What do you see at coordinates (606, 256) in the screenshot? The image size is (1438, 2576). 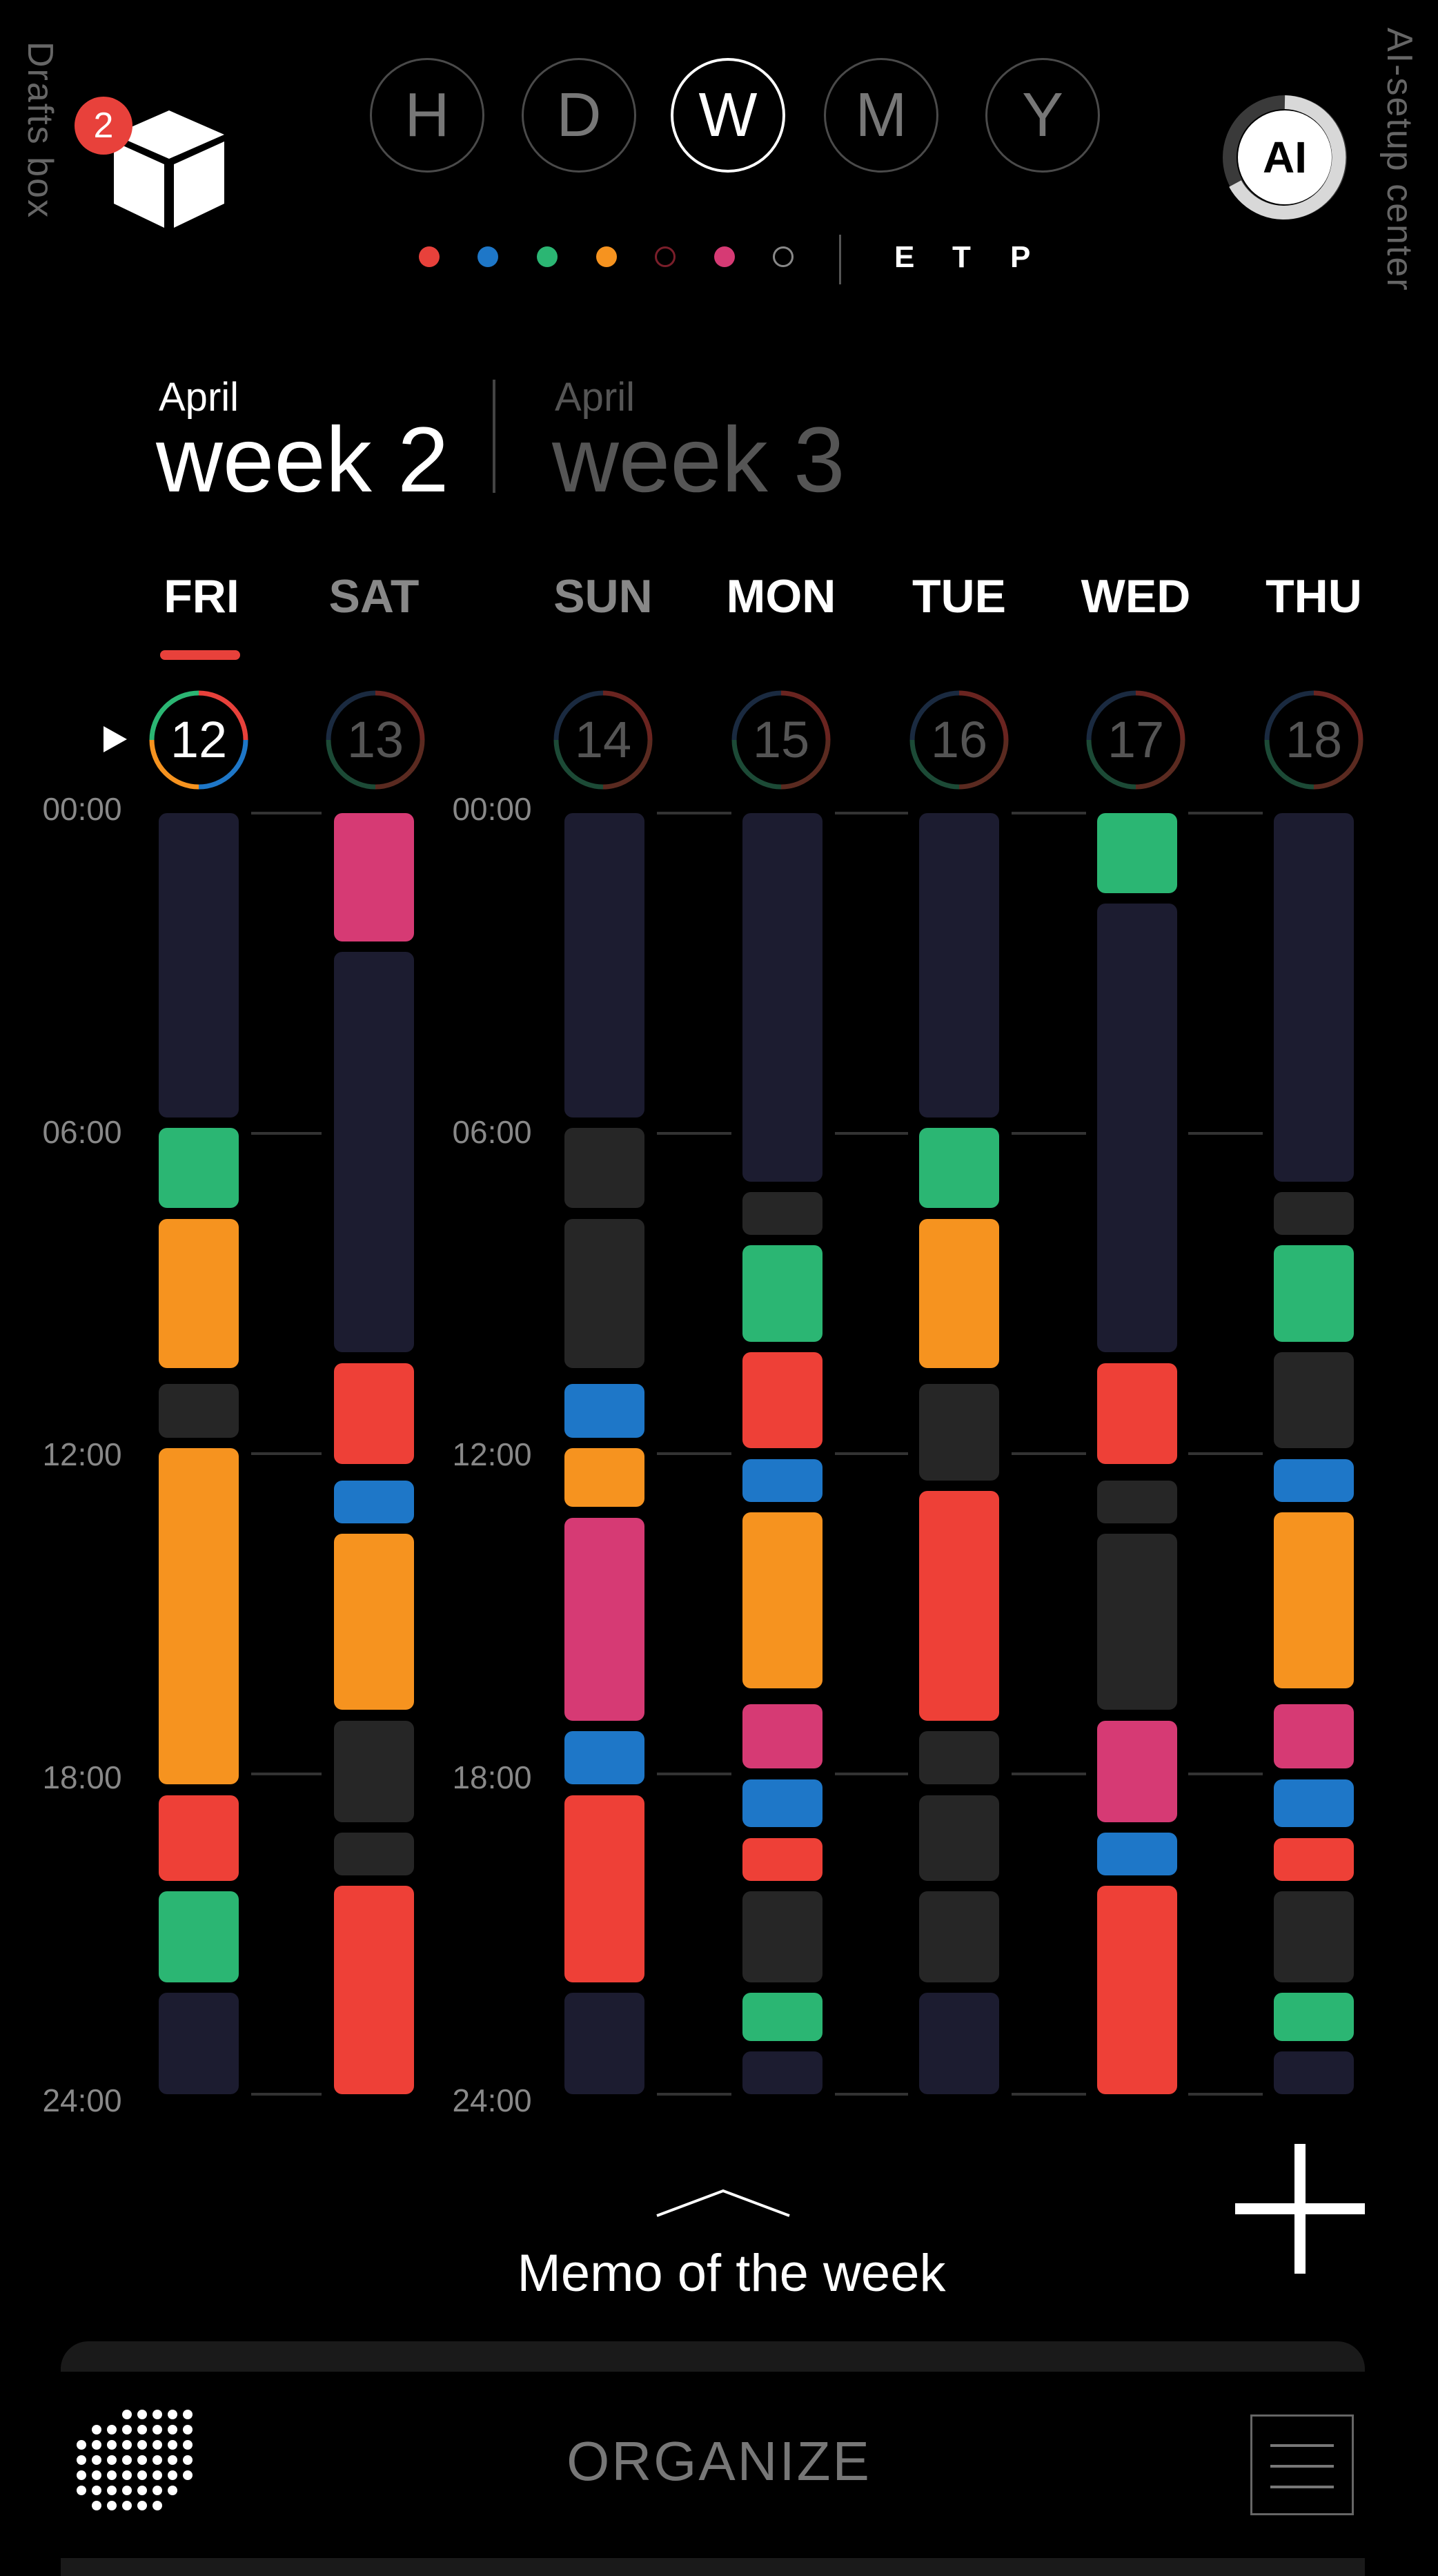 I see `filter-dot-orange` at bounding box center [606, 256].